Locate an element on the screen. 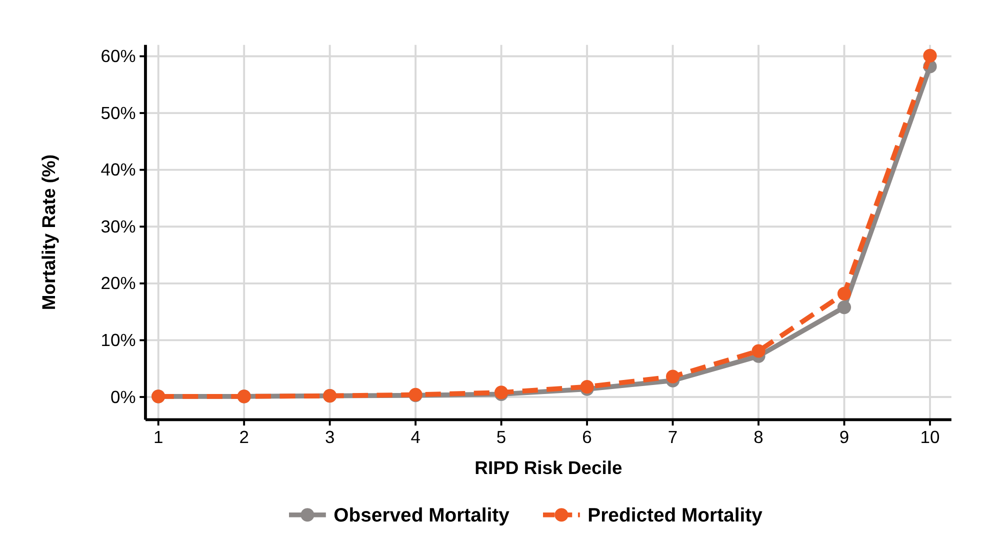 The height and width of the screenshot is (552, 993). x-tick-label: 2 is located at coordinates (244, 437).